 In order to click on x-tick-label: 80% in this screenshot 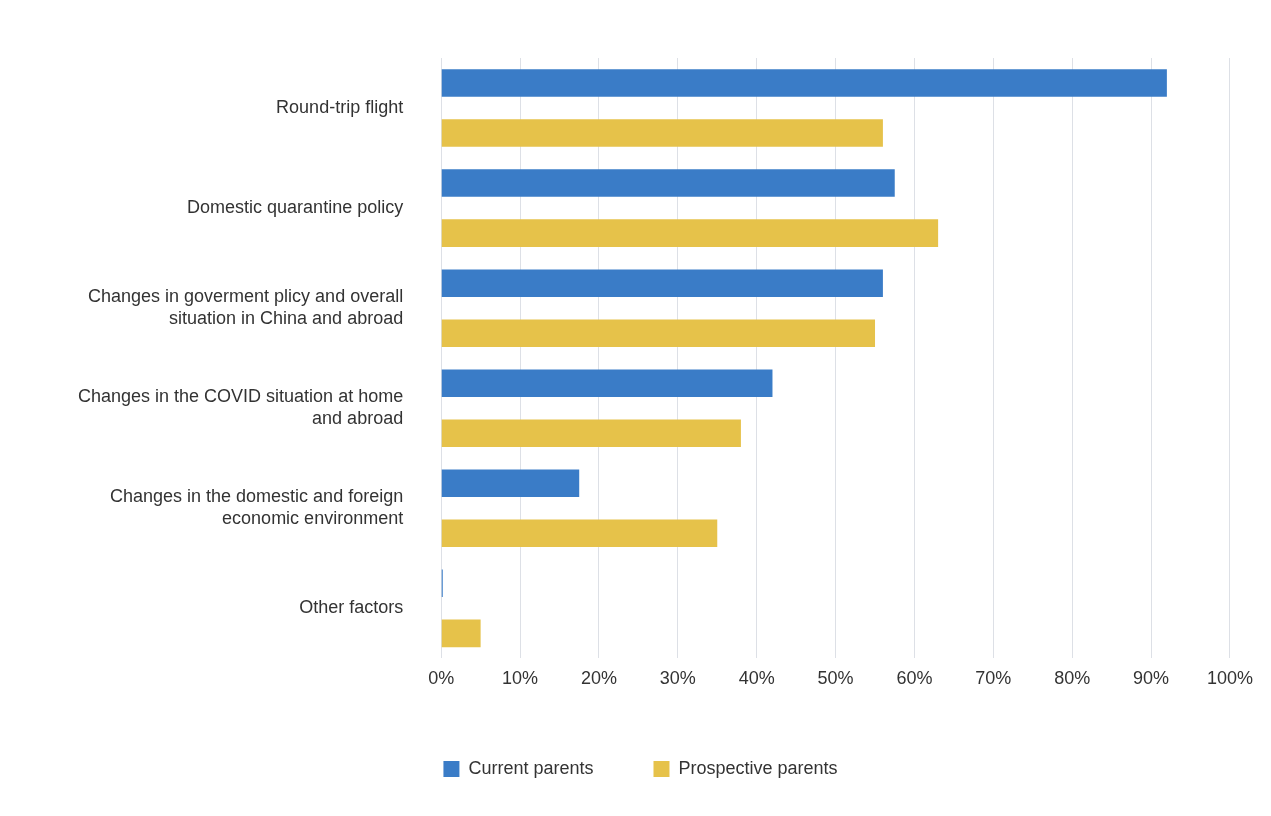, I will do `click(1072, 678)`.